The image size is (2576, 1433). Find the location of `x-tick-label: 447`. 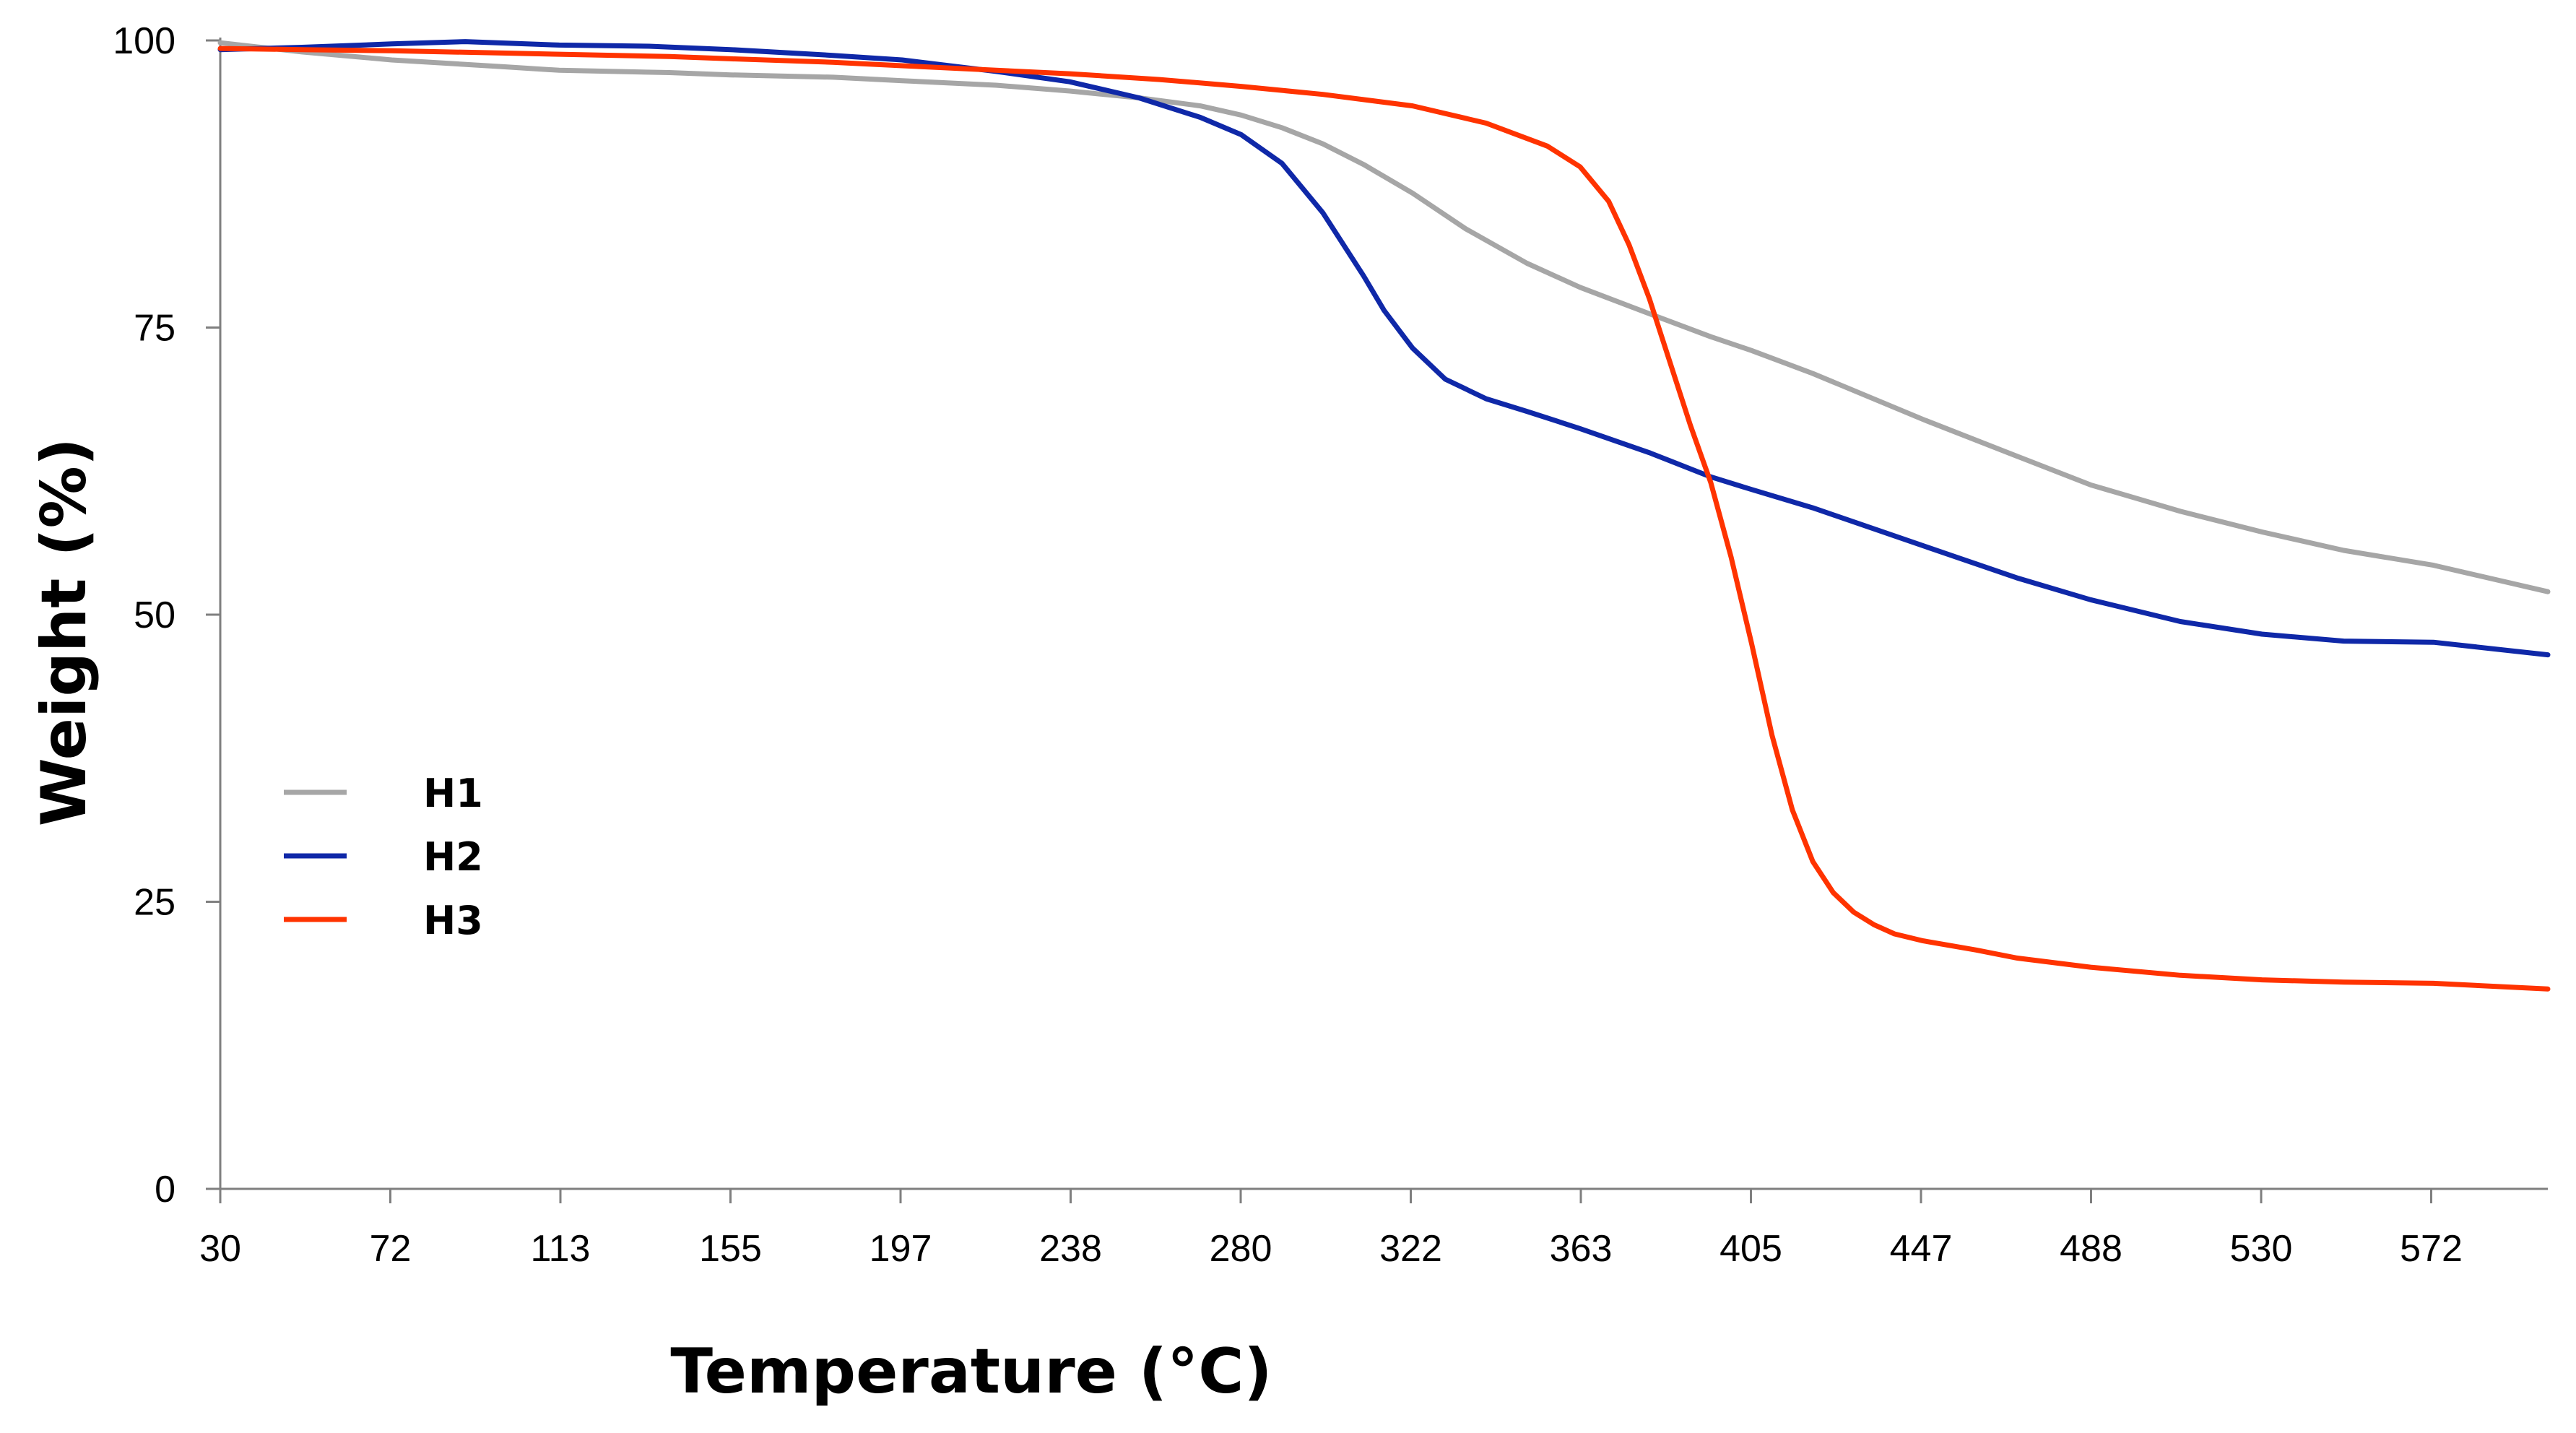

x-tick-label: 447 is located at coordinates (1921, 1249).